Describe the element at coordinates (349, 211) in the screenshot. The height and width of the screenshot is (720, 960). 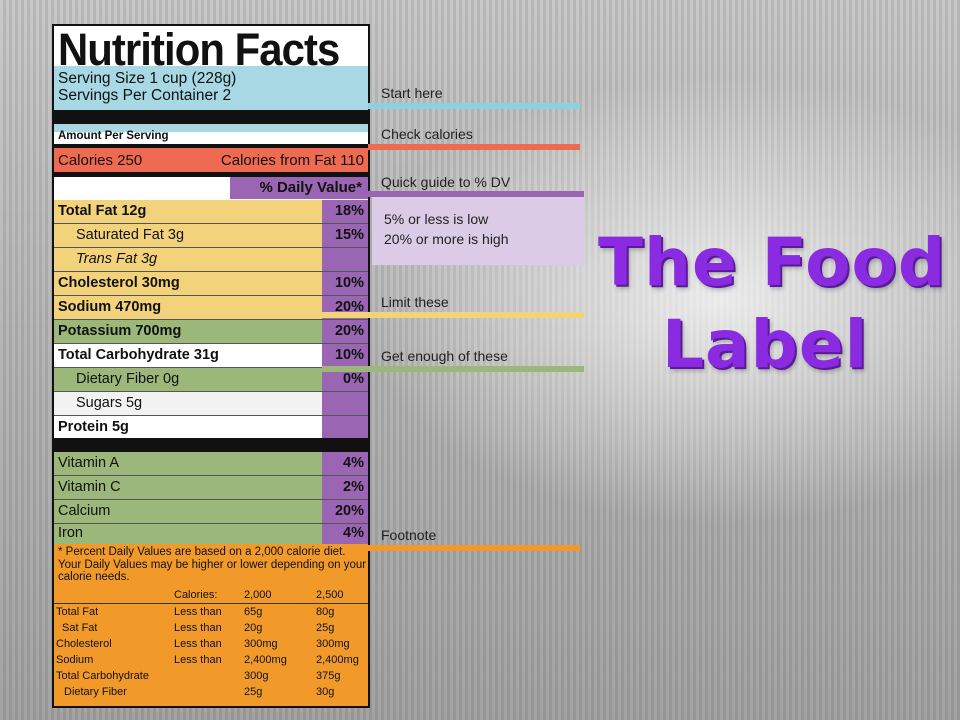
I see `nutrient-pct: 18%` at that location.